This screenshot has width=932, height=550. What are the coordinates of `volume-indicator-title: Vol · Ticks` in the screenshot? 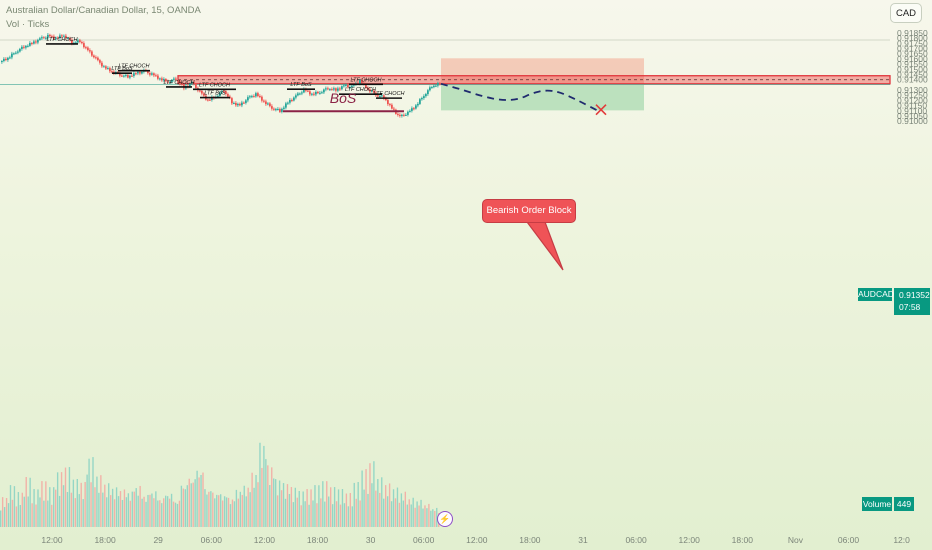 It's located at (28, 24).